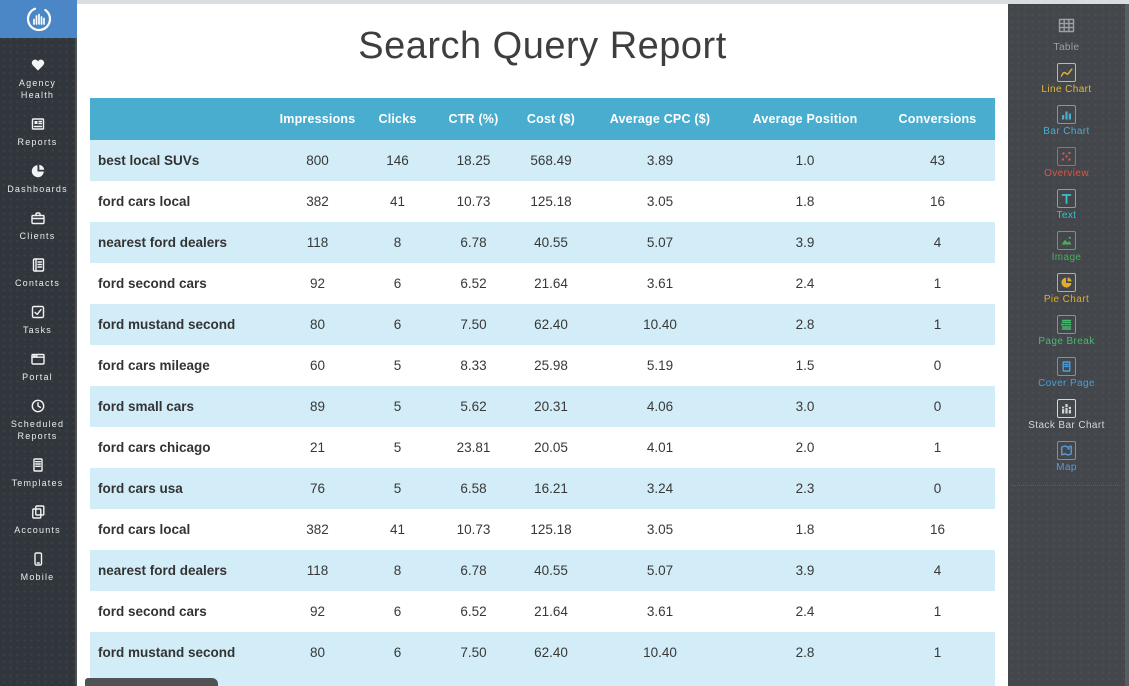 This screenshot has width=1129, height=686. What do you see at coordinates (37, 330) in the screenshot?
I see `sidebar-item-label: Tasks` at bounding box center [37, 330].